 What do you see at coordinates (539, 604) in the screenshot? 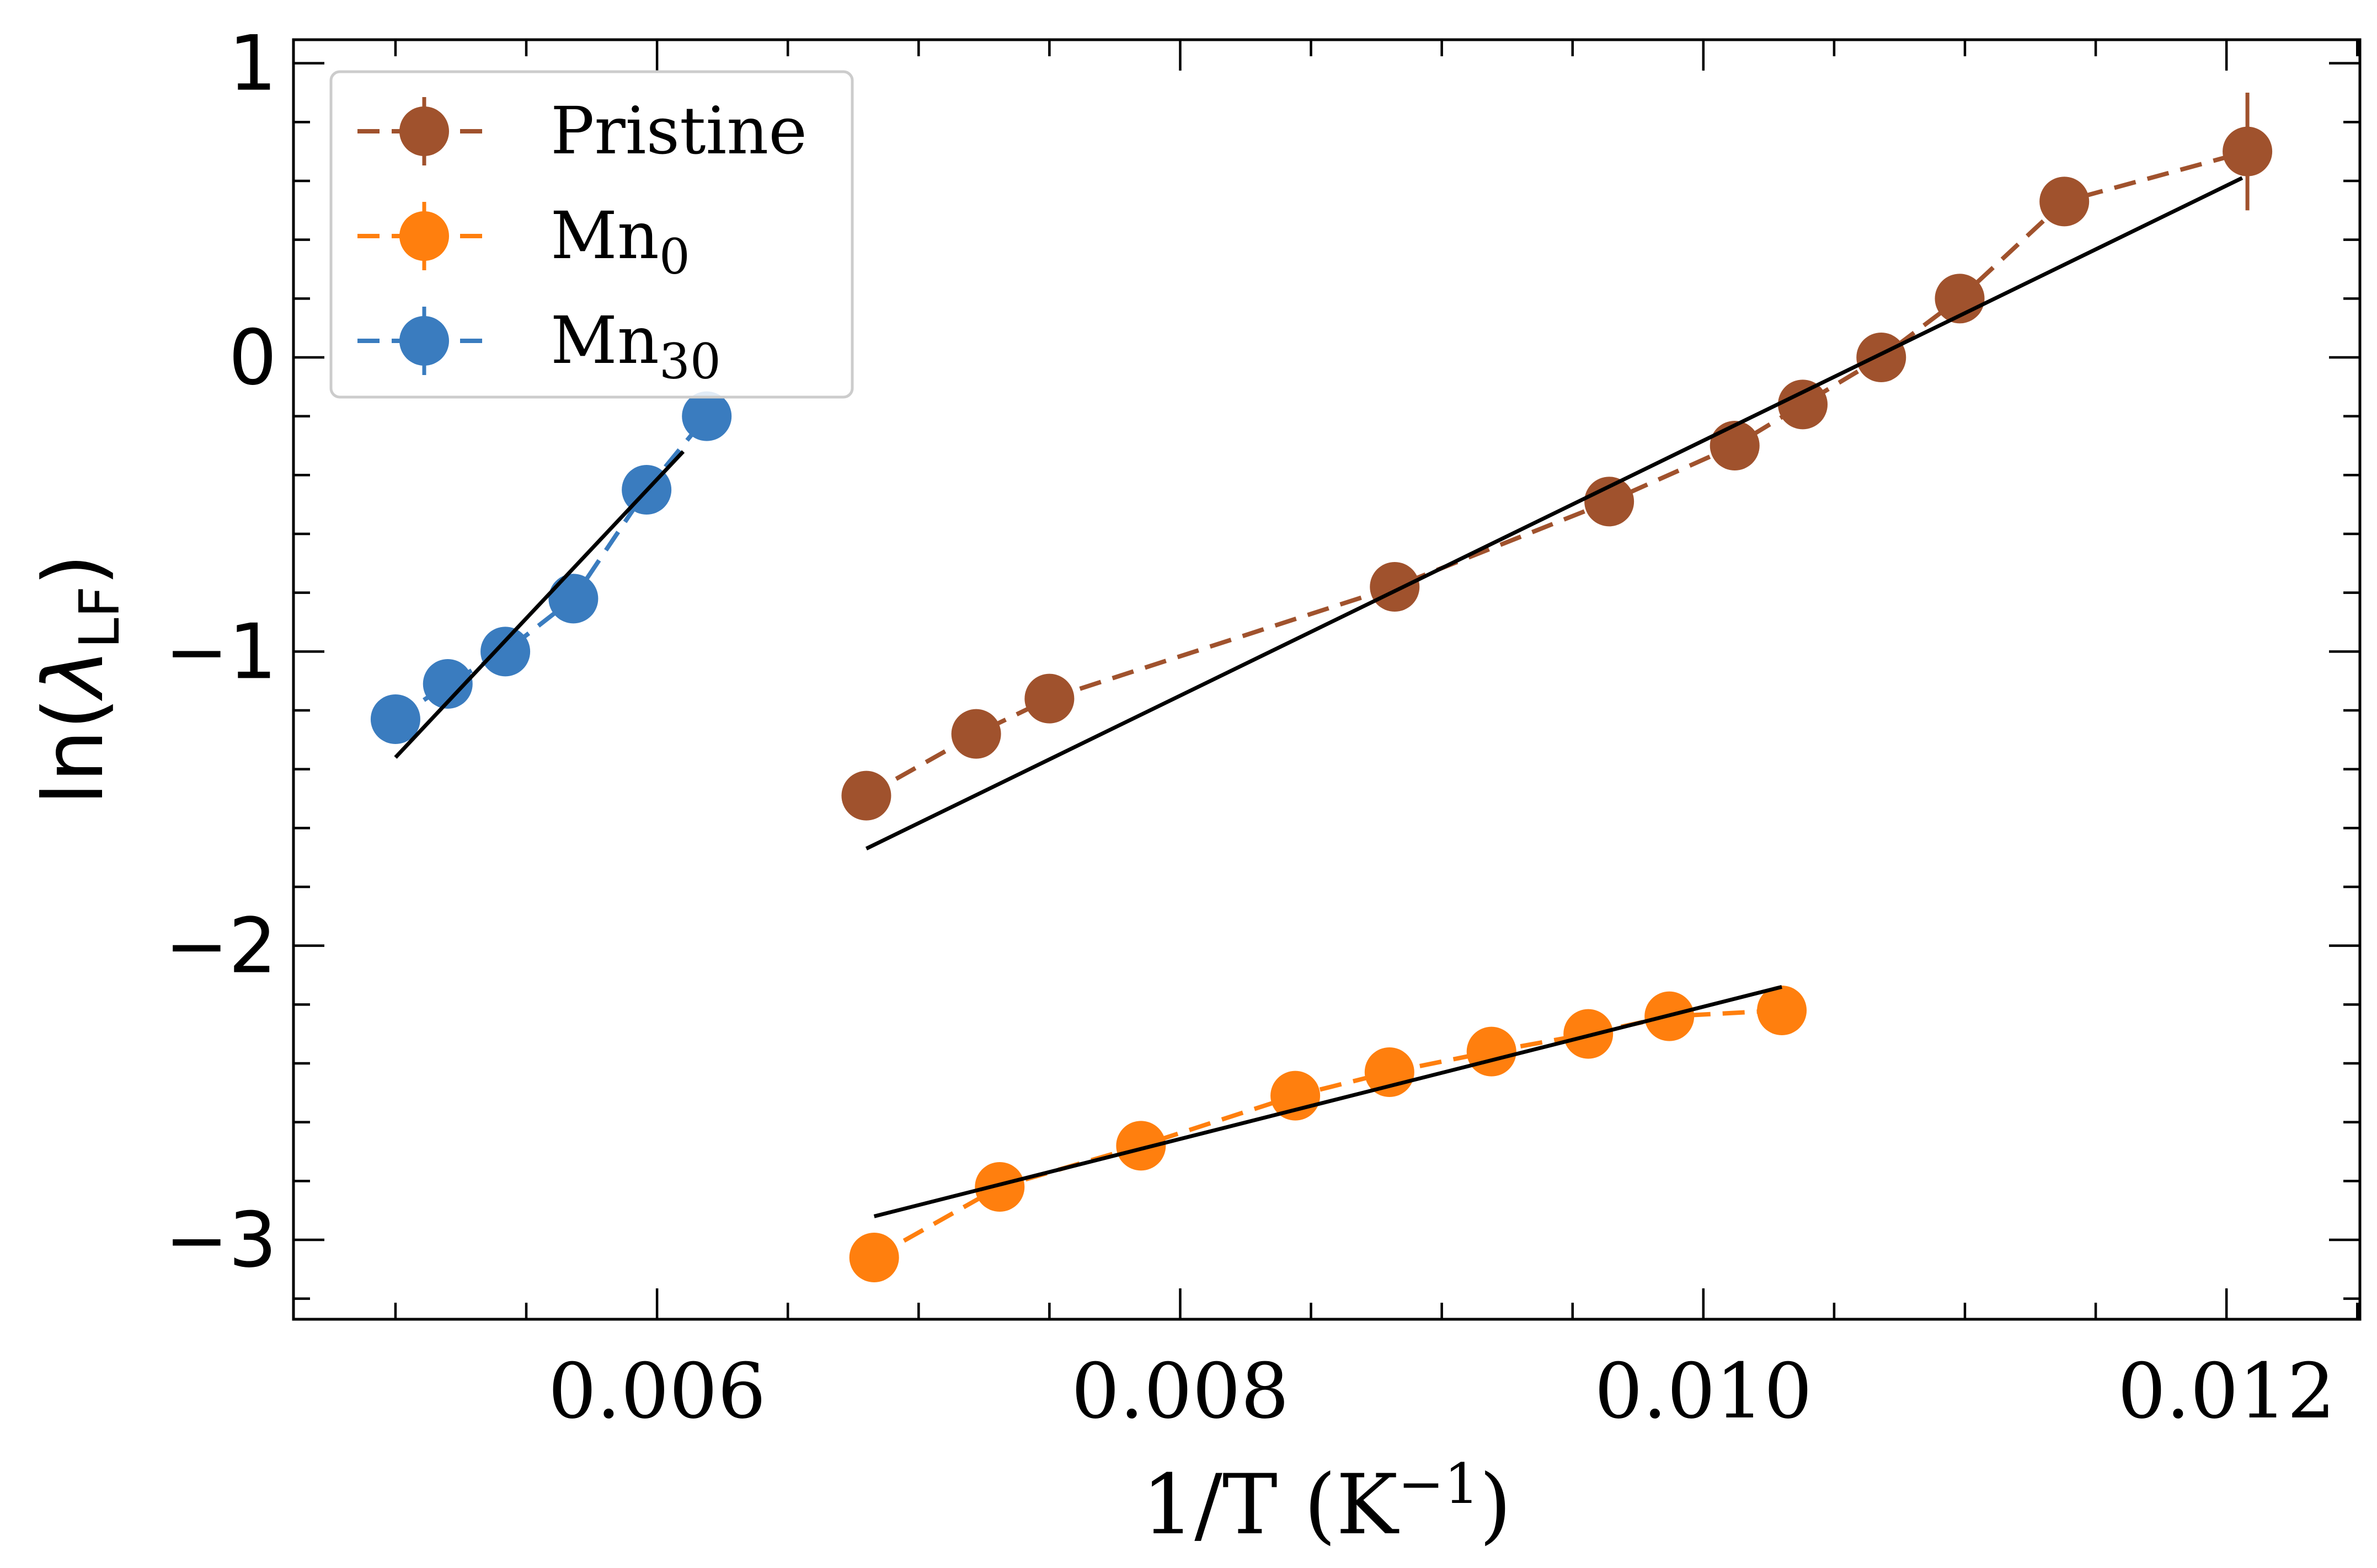
I see `fit-line-mn30` at bounding box center [539, 604].